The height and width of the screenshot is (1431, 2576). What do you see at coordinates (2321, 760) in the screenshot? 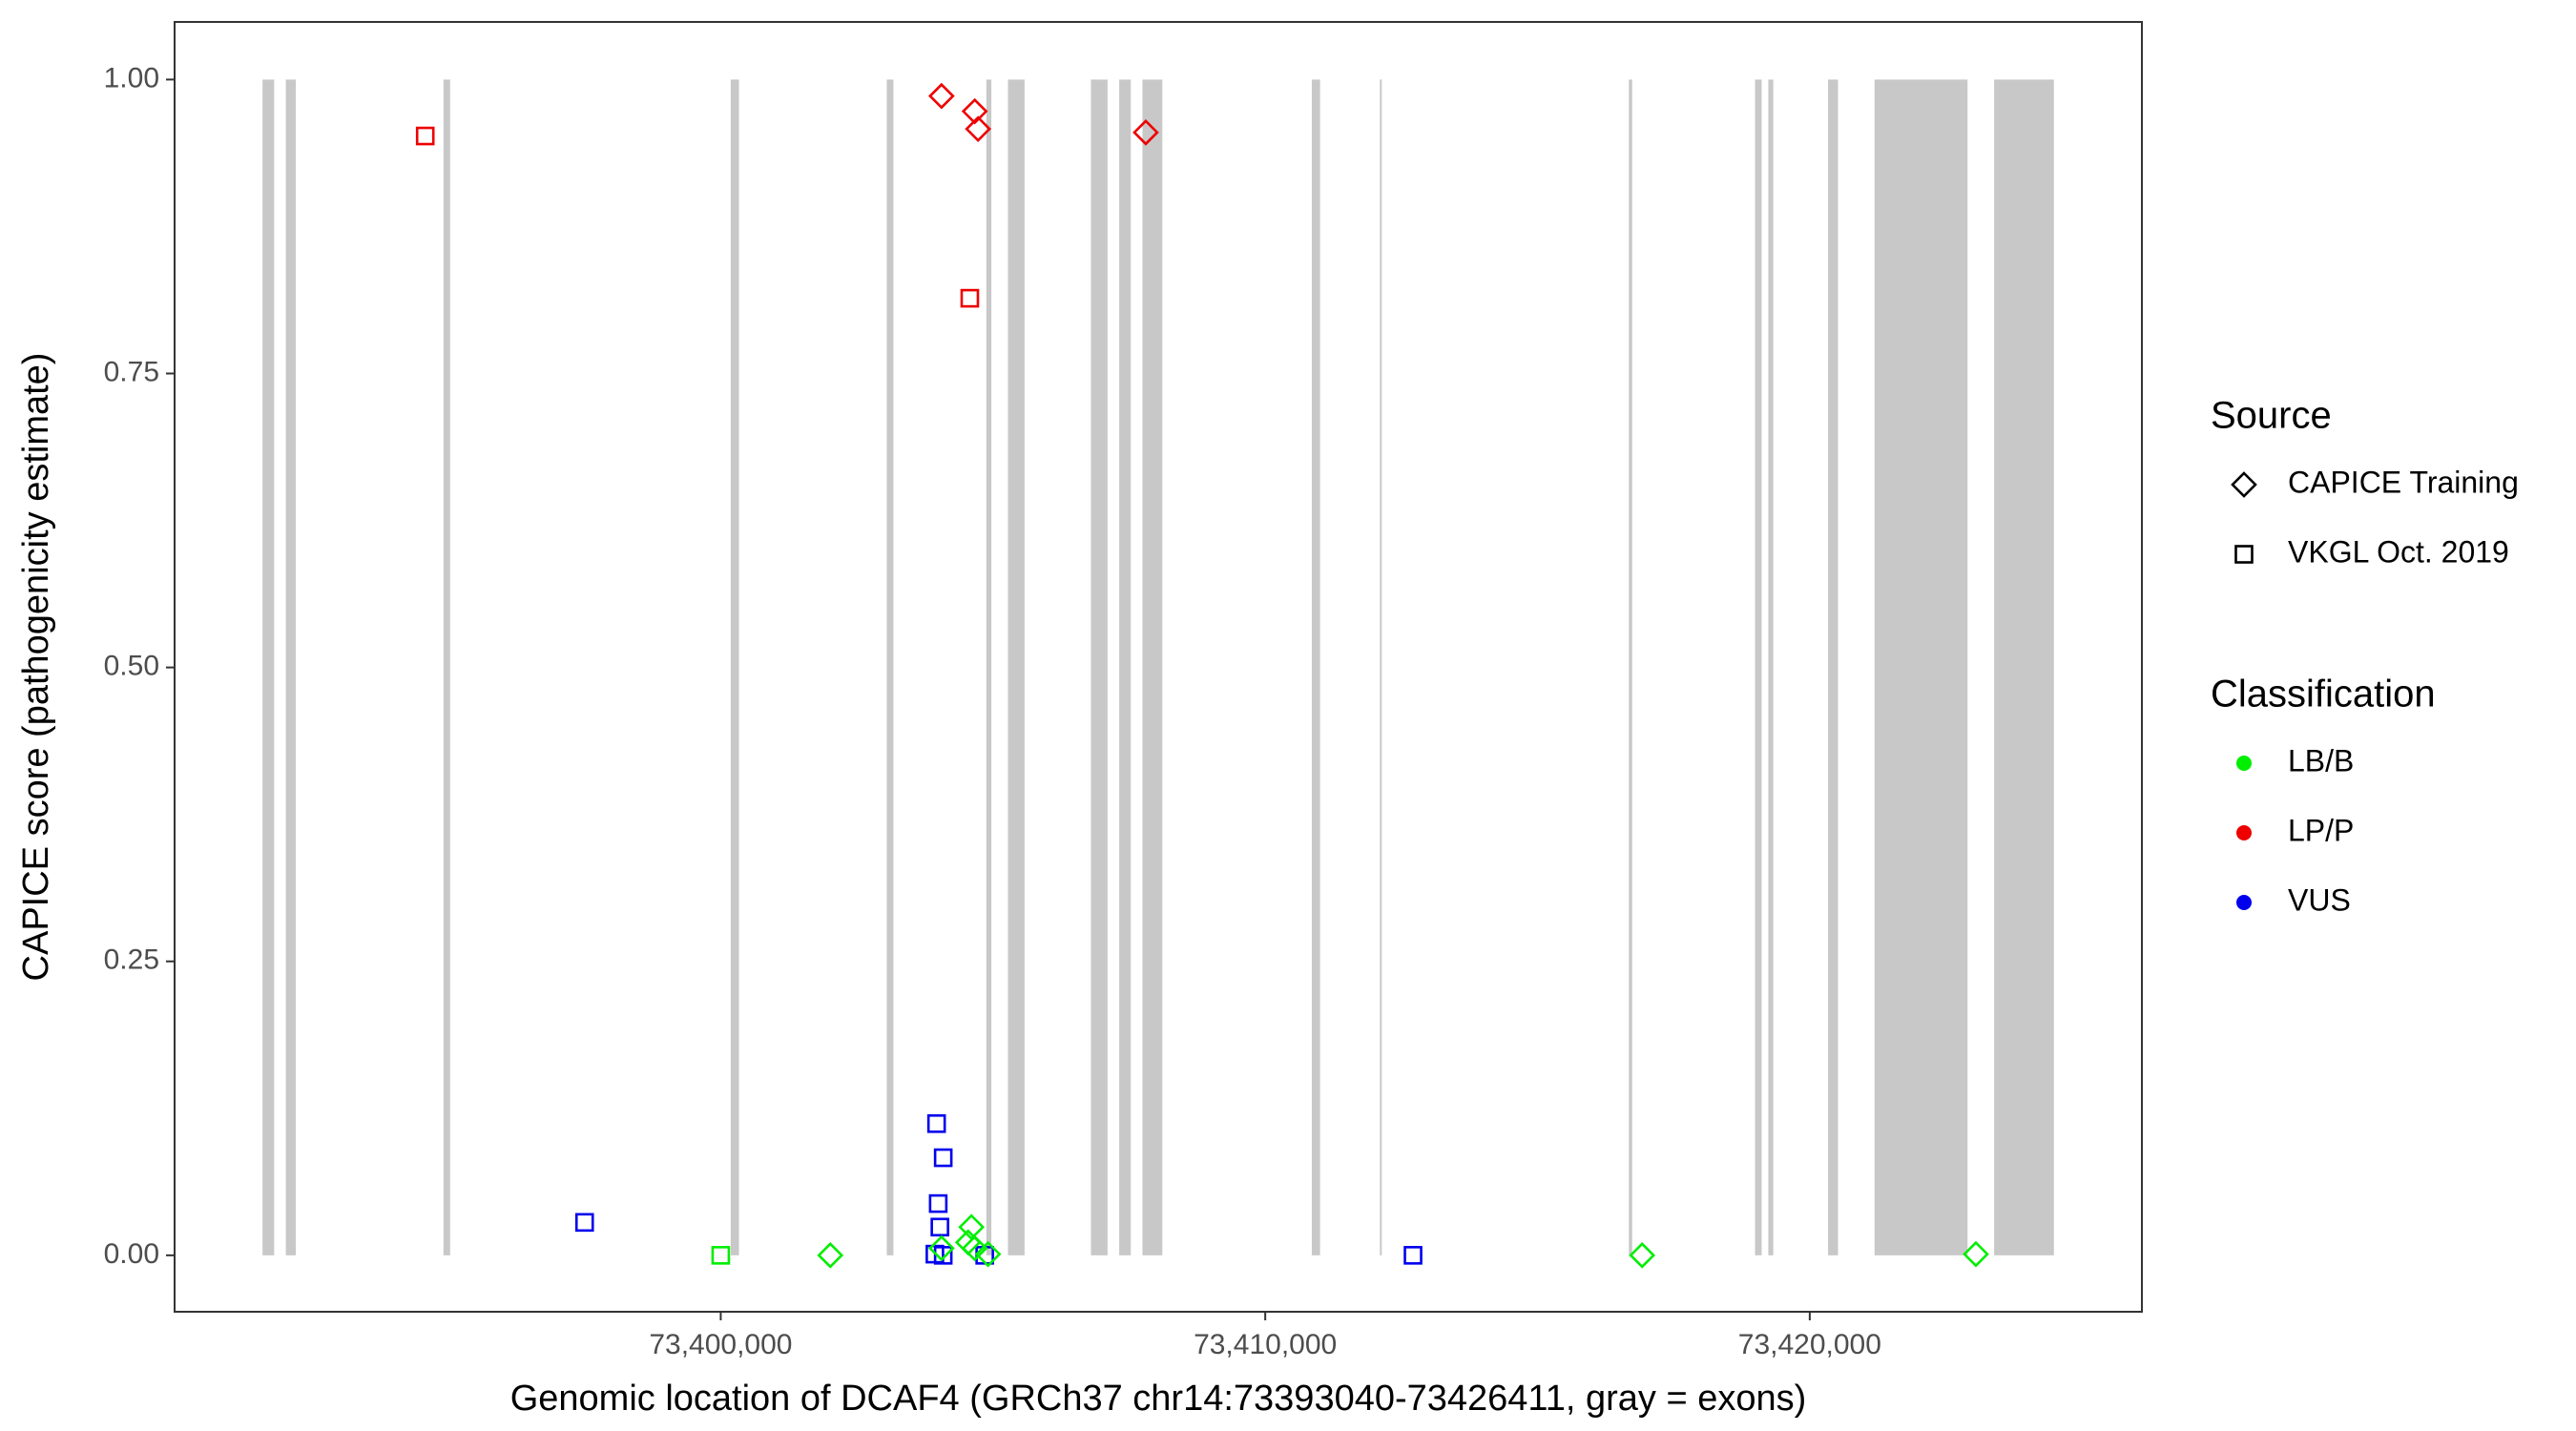
I see `legend-label: LB/B` at bounding box center [2321, 760].